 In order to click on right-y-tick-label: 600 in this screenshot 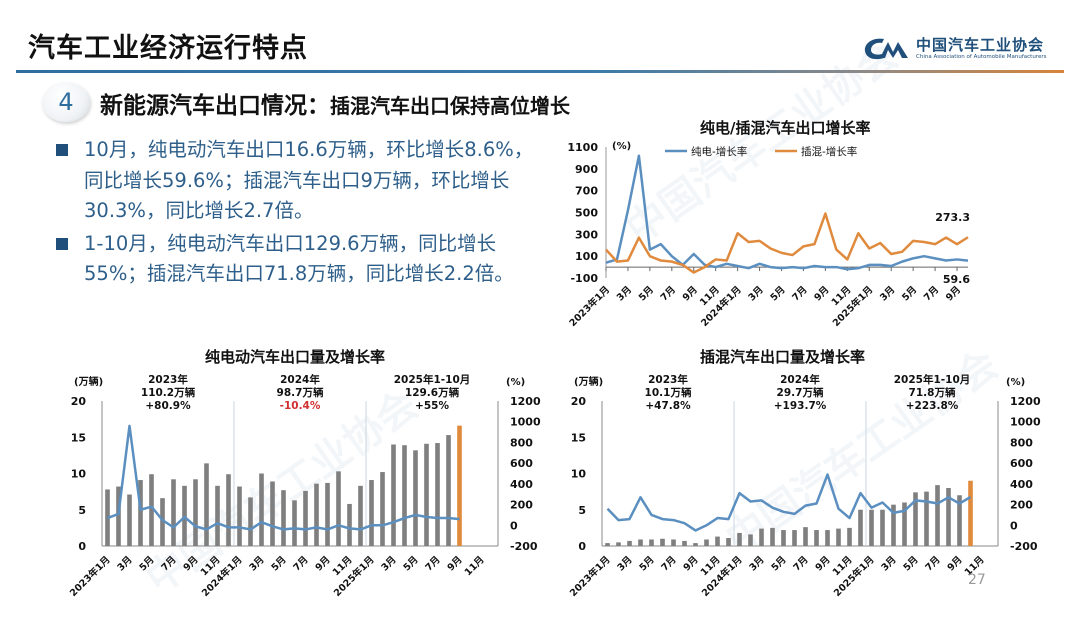, I will do `click(521, 463)`.